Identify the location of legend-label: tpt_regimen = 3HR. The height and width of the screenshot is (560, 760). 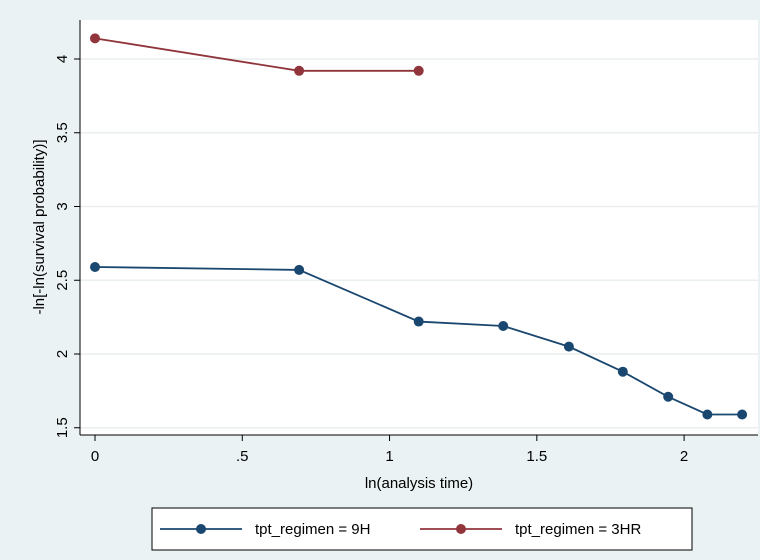
(578, 529).